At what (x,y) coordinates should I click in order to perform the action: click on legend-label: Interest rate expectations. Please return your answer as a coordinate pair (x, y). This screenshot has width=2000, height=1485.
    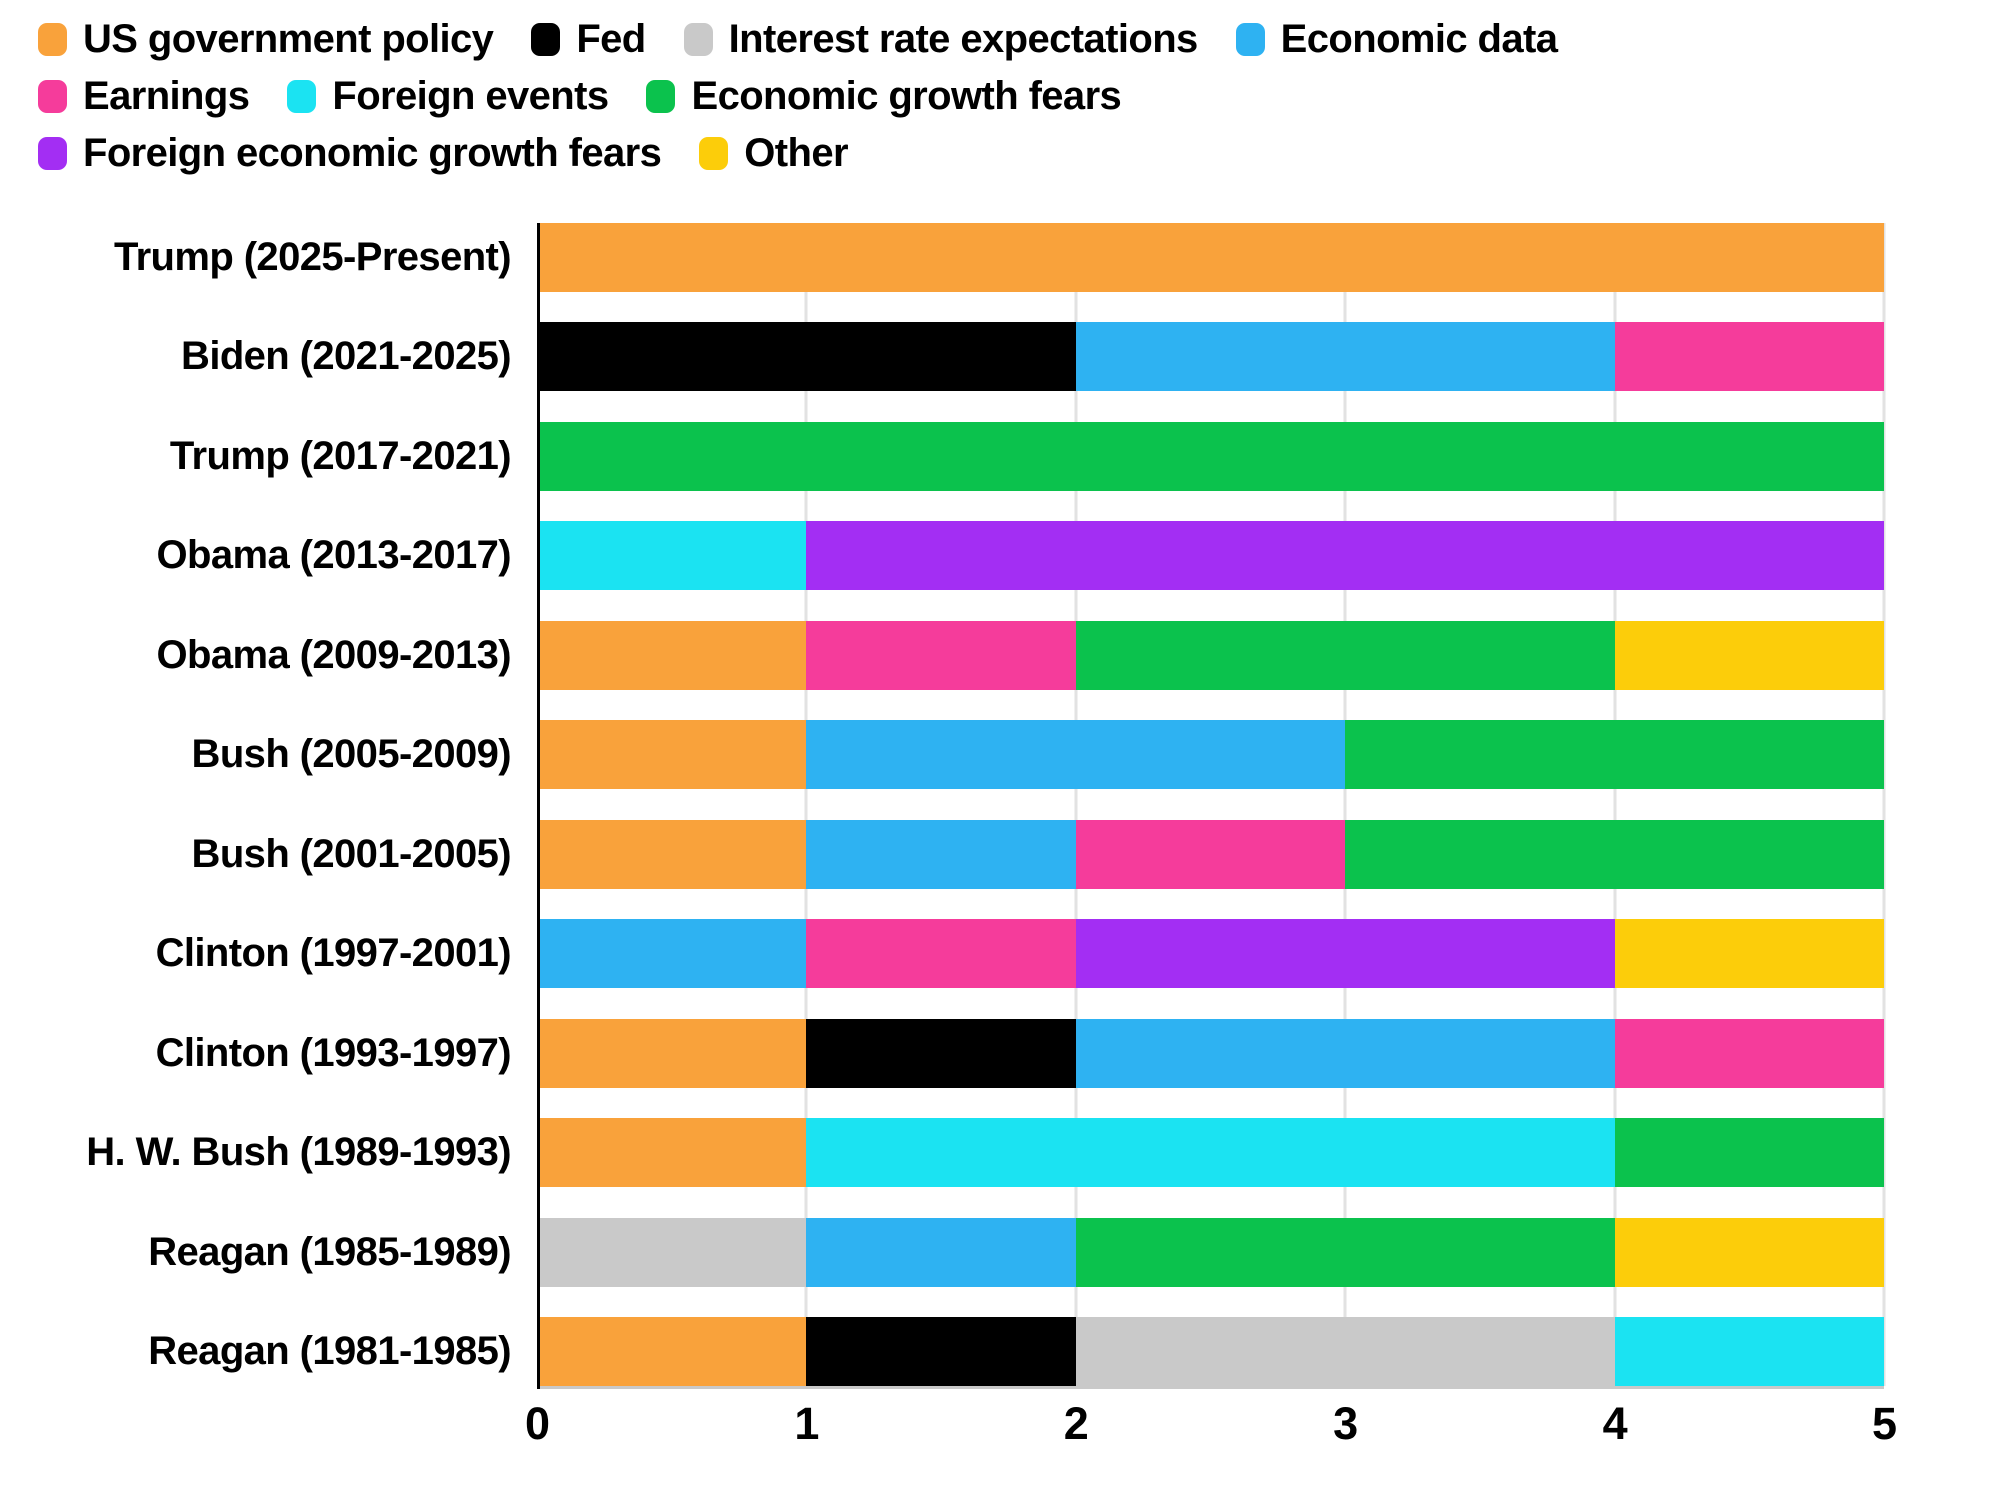
    Looking at the image, I should click on (963, 38).